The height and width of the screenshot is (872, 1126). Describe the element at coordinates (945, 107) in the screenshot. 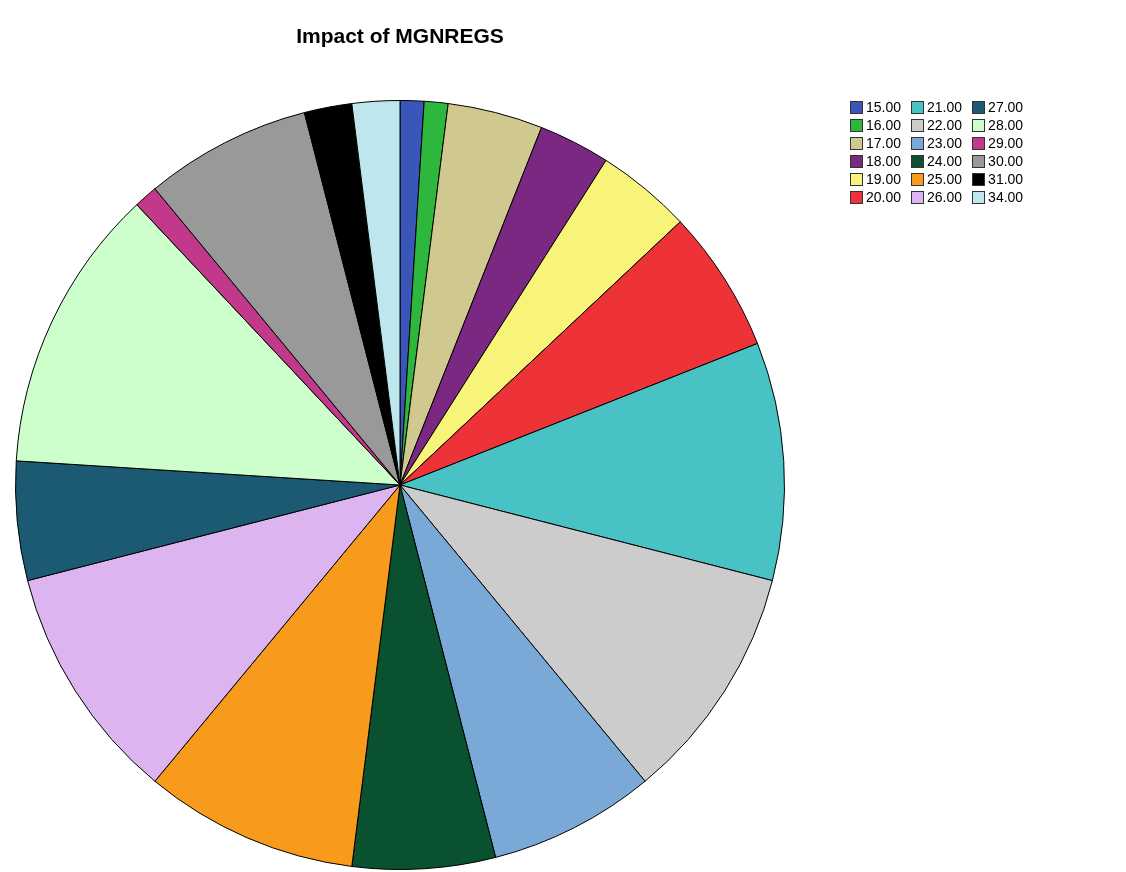

I see `legend-label: 21.00` at that location.